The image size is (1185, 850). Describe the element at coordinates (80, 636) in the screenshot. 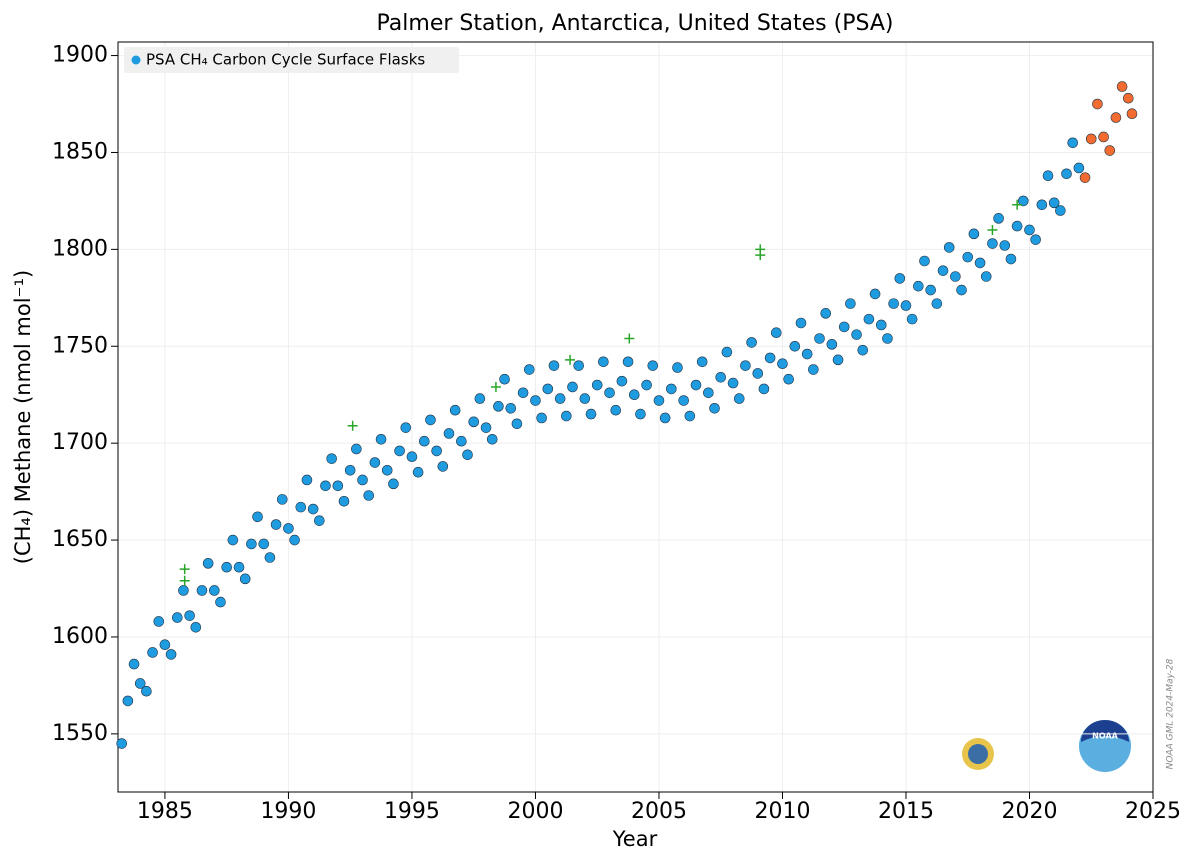

I see `y-tick-label: 1600` at that location.